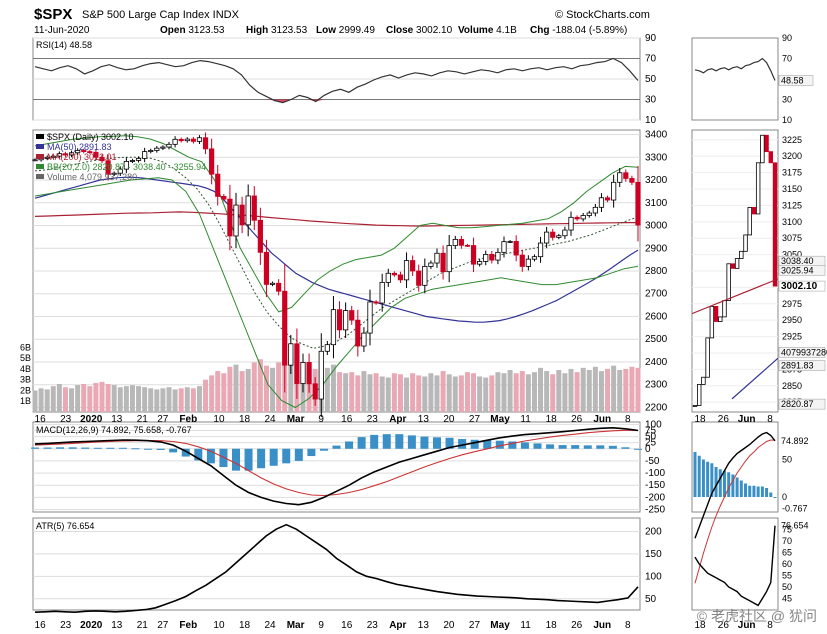  Describe the element at coordinates (143, 419) in the screenshot. I see `x-tick-label: 21` at that location.